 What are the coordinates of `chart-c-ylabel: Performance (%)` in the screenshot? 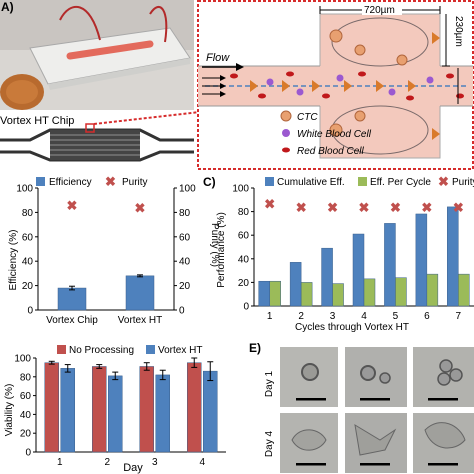 It's located at (221, 250).